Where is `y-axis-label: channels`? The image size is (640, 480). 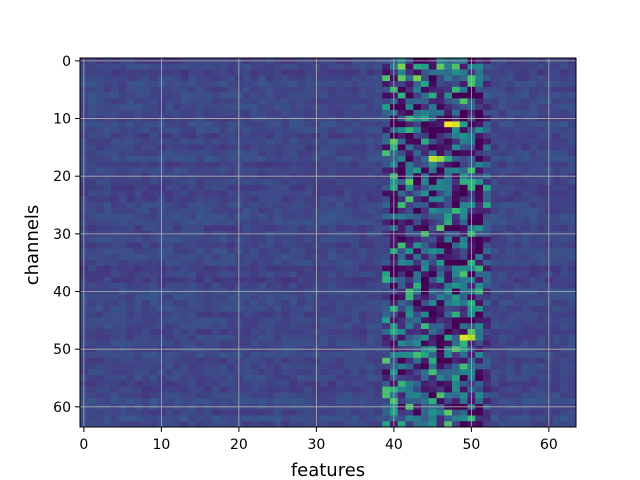
y-axis-label: channels is located at coordinates (32, 245).